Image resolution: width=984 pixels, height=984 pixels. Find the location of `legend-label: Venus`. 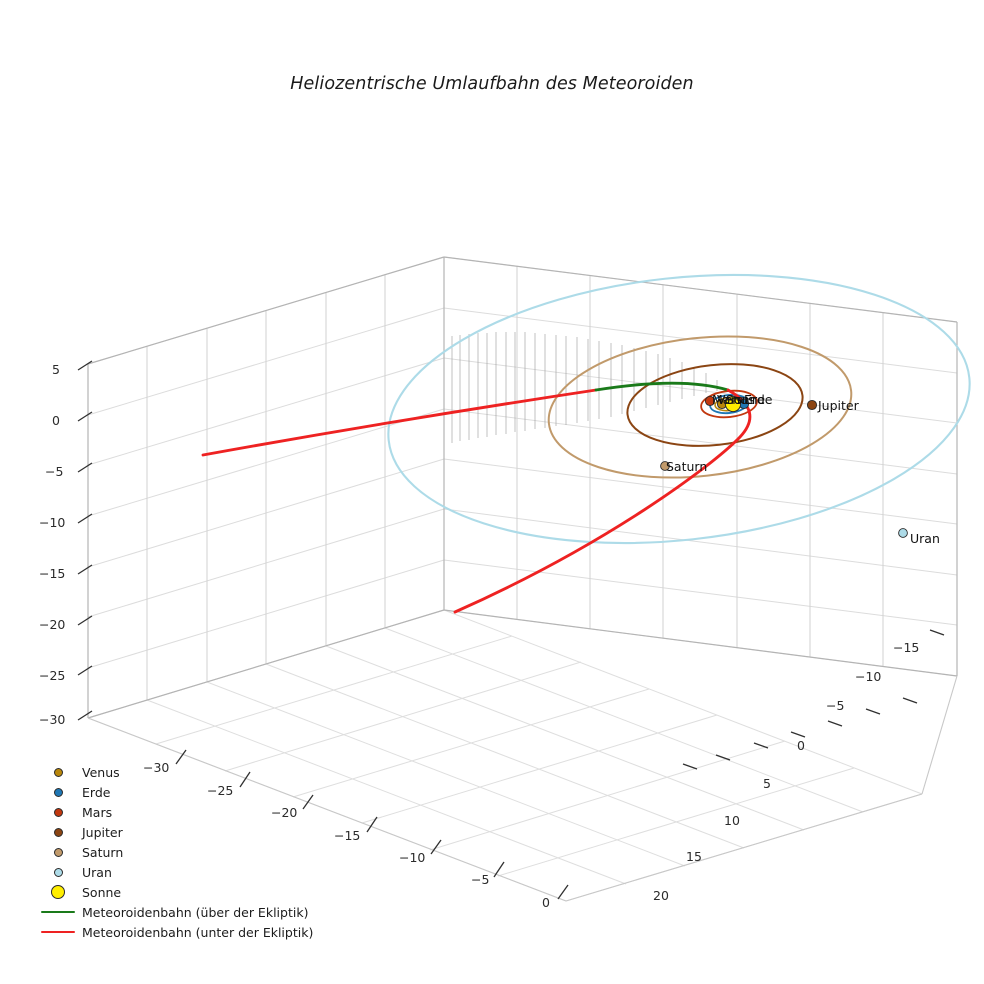

legend-label: Venus is located at coordinates (101, 772).